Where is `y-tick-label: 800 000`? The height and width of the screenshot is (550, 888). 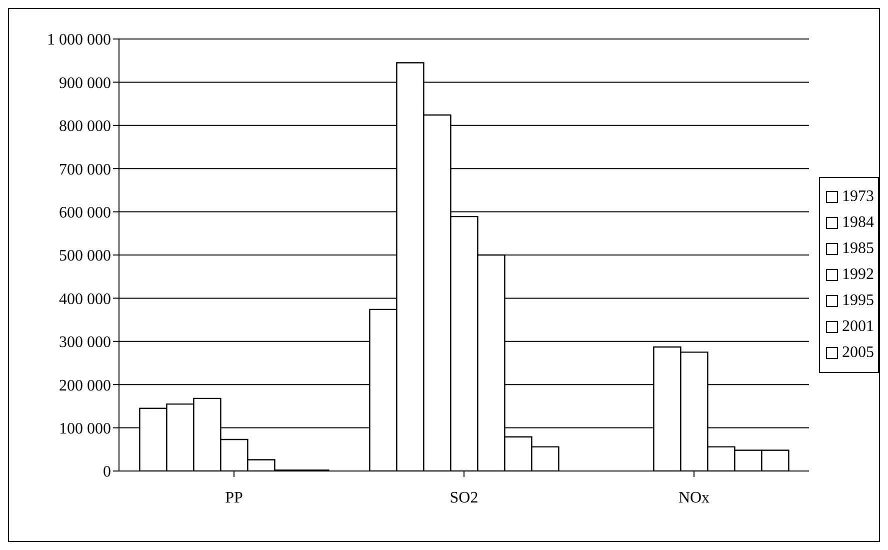
y-tick-label: 800 000 is located at coordinates (85, 127).